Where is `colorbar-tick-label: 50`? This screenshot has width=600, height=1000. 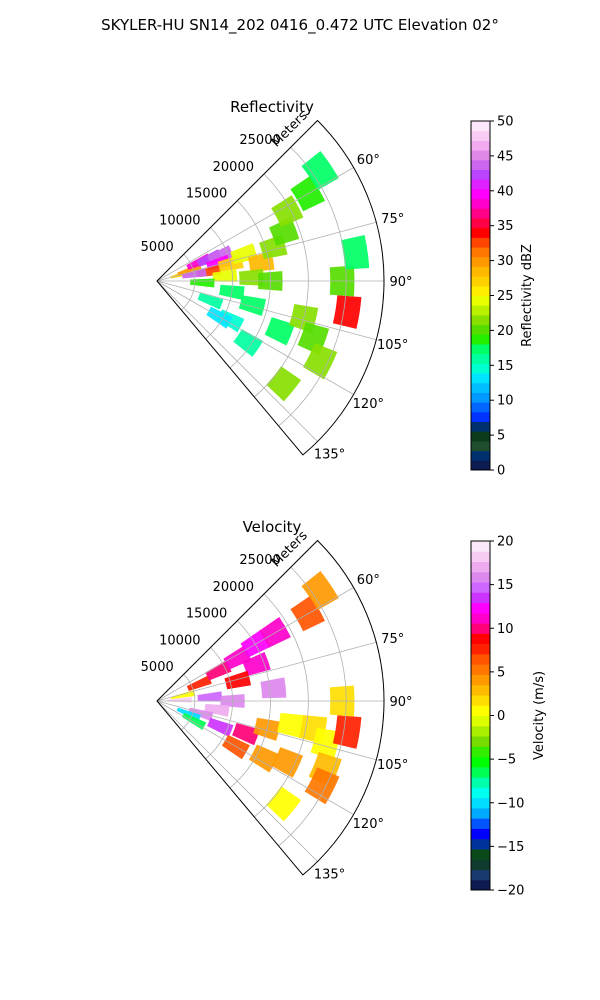
colorbar-tick-label: 50 is located at coordinates (505, 122).